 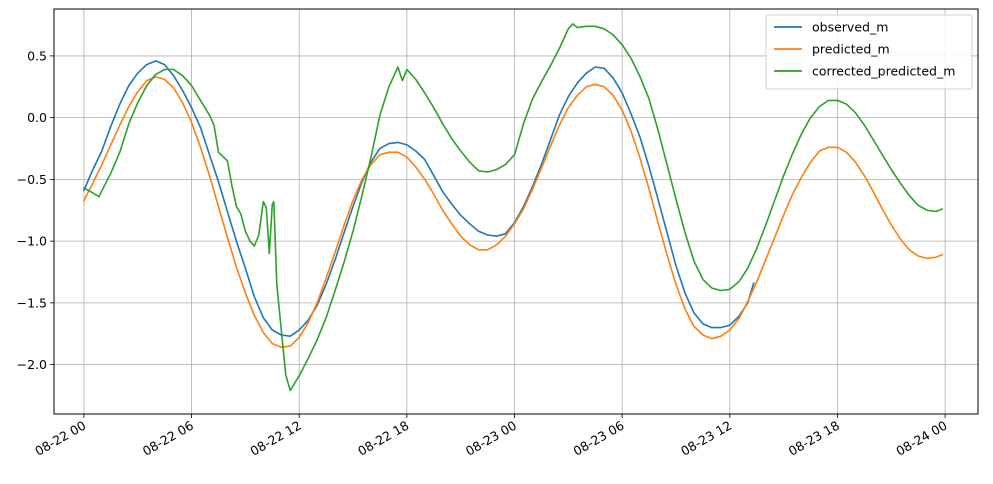 I want to click on legend-label: predicted_m, so click(x=851, y=49).